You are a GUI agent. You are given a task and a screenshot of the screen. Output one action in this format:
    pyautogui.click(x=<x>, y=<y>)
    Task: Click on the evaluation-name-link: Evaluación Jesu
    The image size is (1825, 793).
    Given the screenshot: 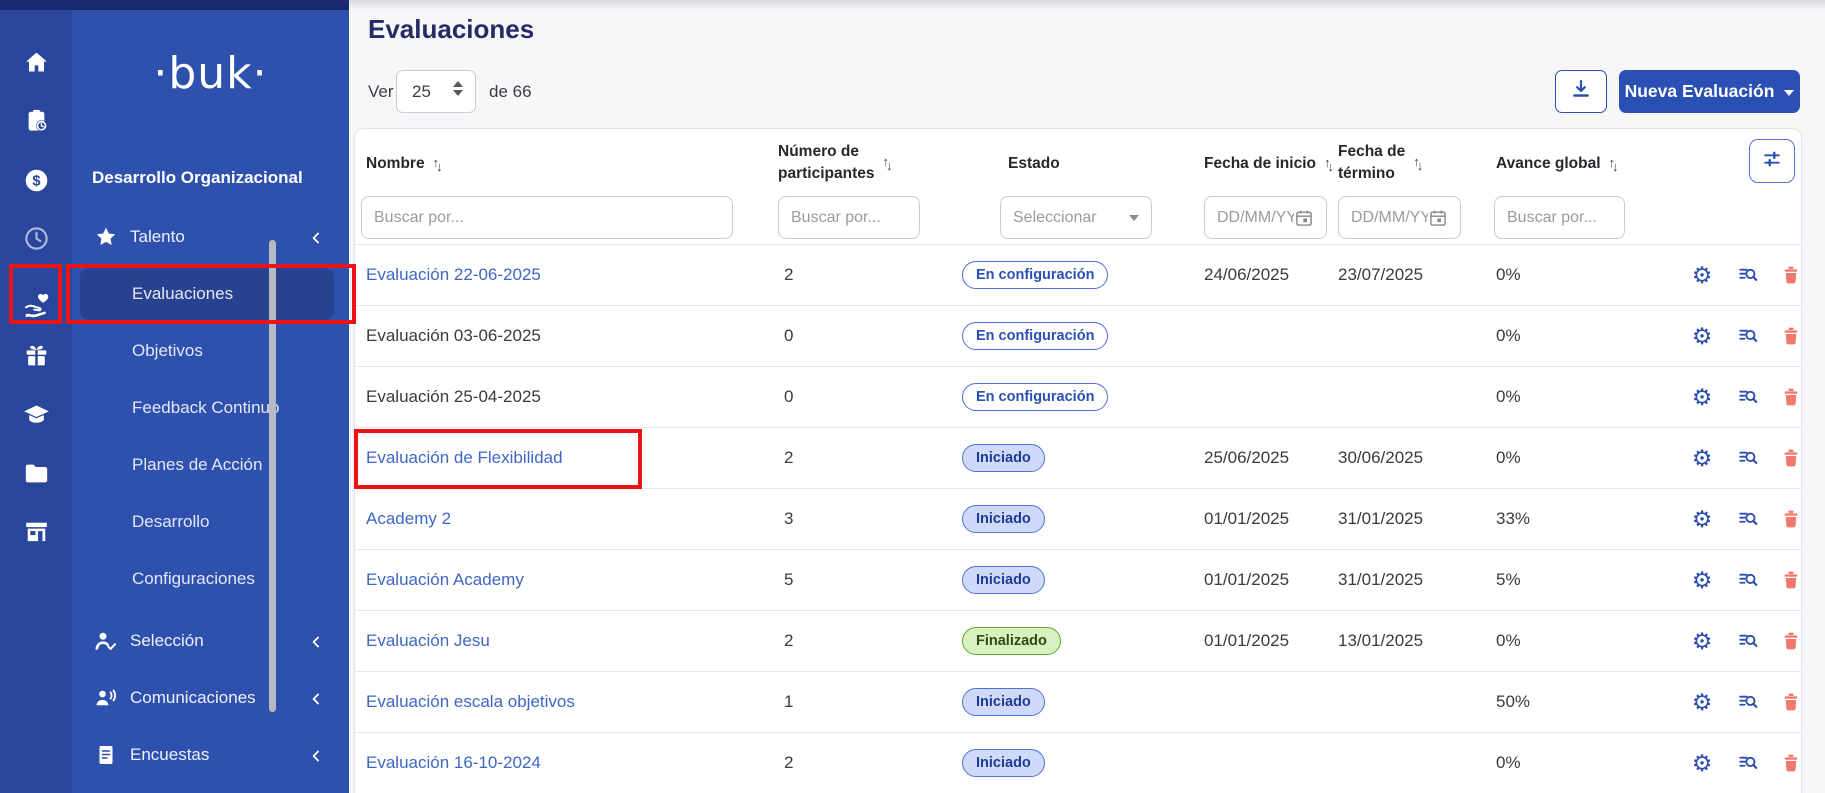 What is the action you would take?
    pyautogui.click(x=428, y=640)
    